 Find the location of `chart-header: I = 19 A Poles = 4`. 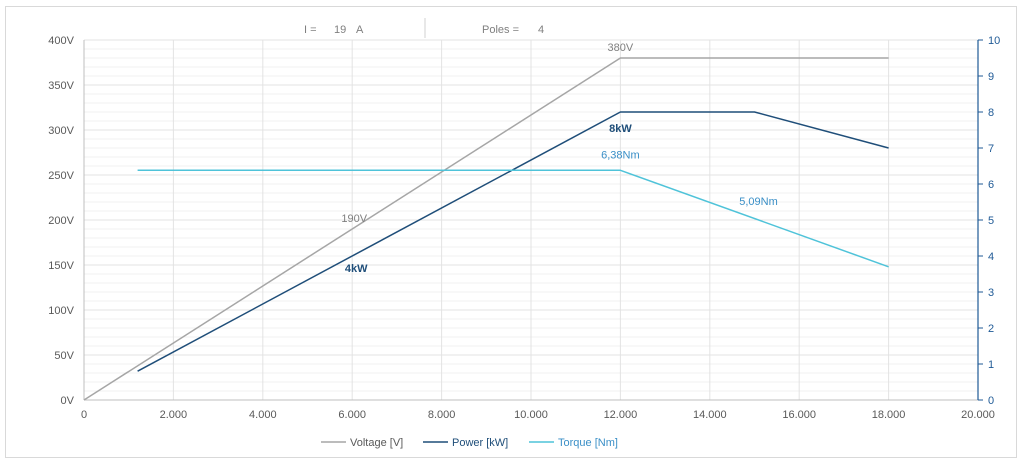

chart-header: I = 19 A Poles = 4 is located at coordinates (424, 28).